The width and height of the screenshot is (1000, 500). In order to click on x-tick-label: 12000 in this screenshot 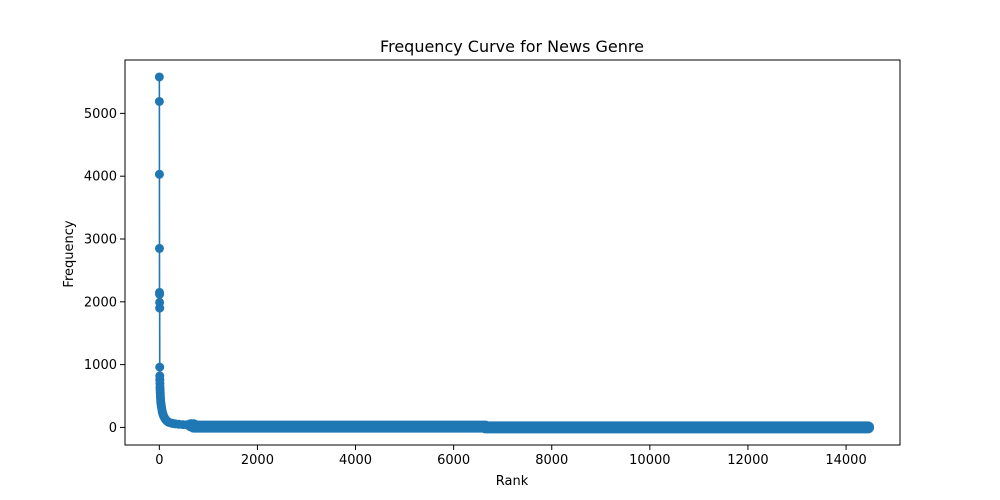, I will do `click(747, 460)`.